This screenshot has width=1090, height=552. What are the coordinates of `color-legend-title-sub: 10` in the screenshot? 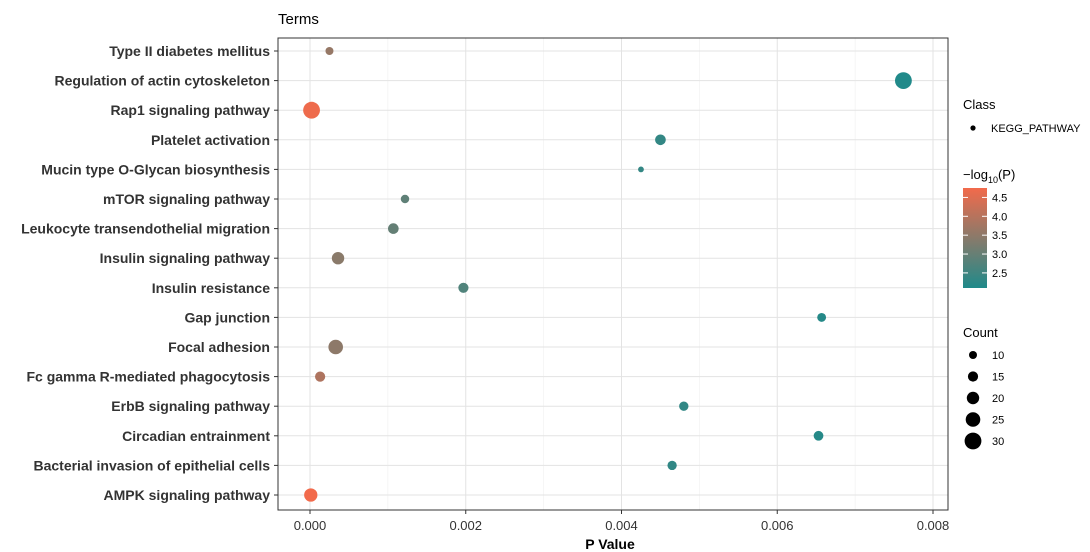 It's located at (993, 180).